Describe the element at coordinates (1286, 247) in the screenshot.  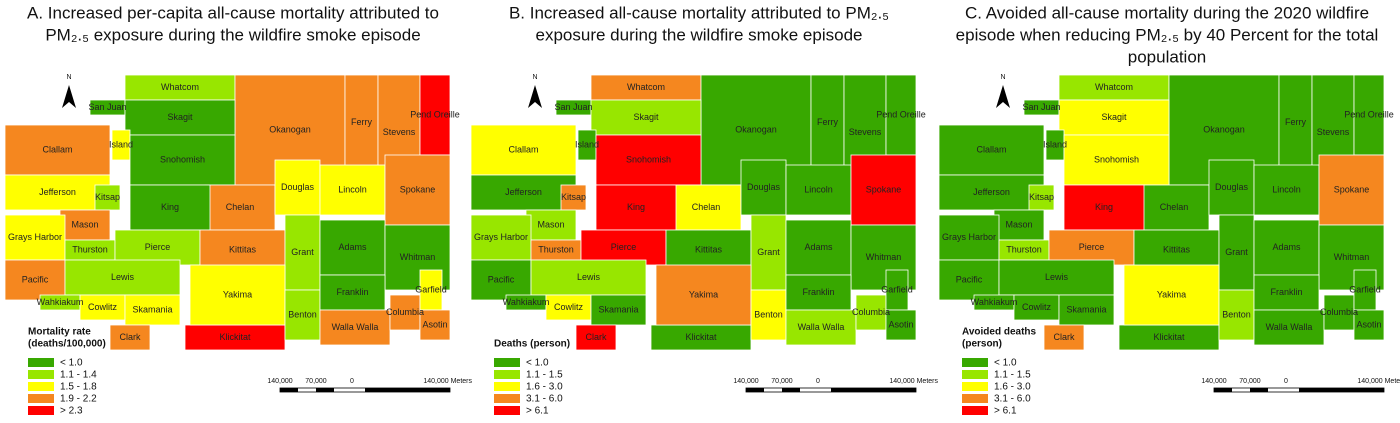
I see `county-label: Adams` at that location.